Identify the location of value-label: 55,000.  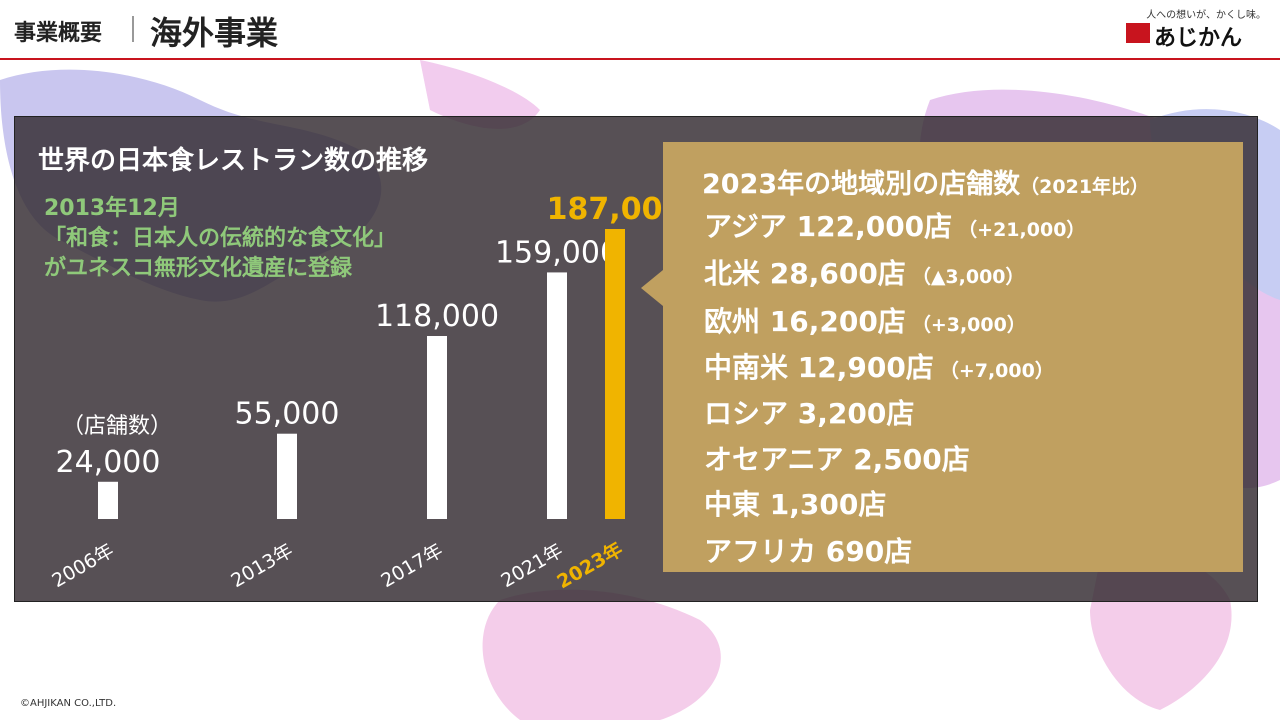
(287, 414).